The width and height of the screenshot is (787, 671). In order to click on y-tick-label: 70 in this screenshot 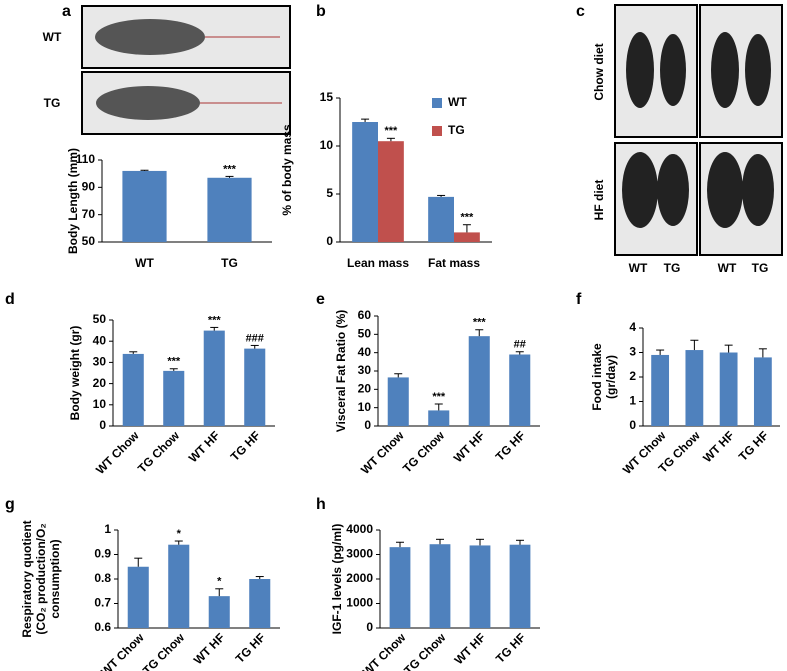, I will do `click(89, 214)`.